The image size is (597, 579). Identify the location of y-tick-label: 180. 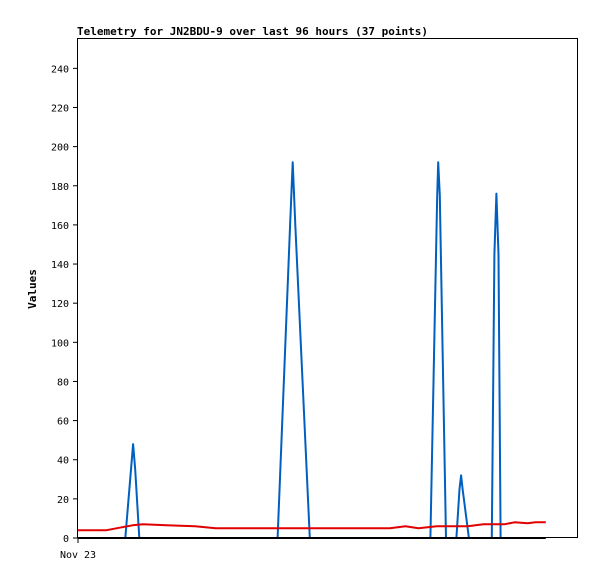
(60, 187).